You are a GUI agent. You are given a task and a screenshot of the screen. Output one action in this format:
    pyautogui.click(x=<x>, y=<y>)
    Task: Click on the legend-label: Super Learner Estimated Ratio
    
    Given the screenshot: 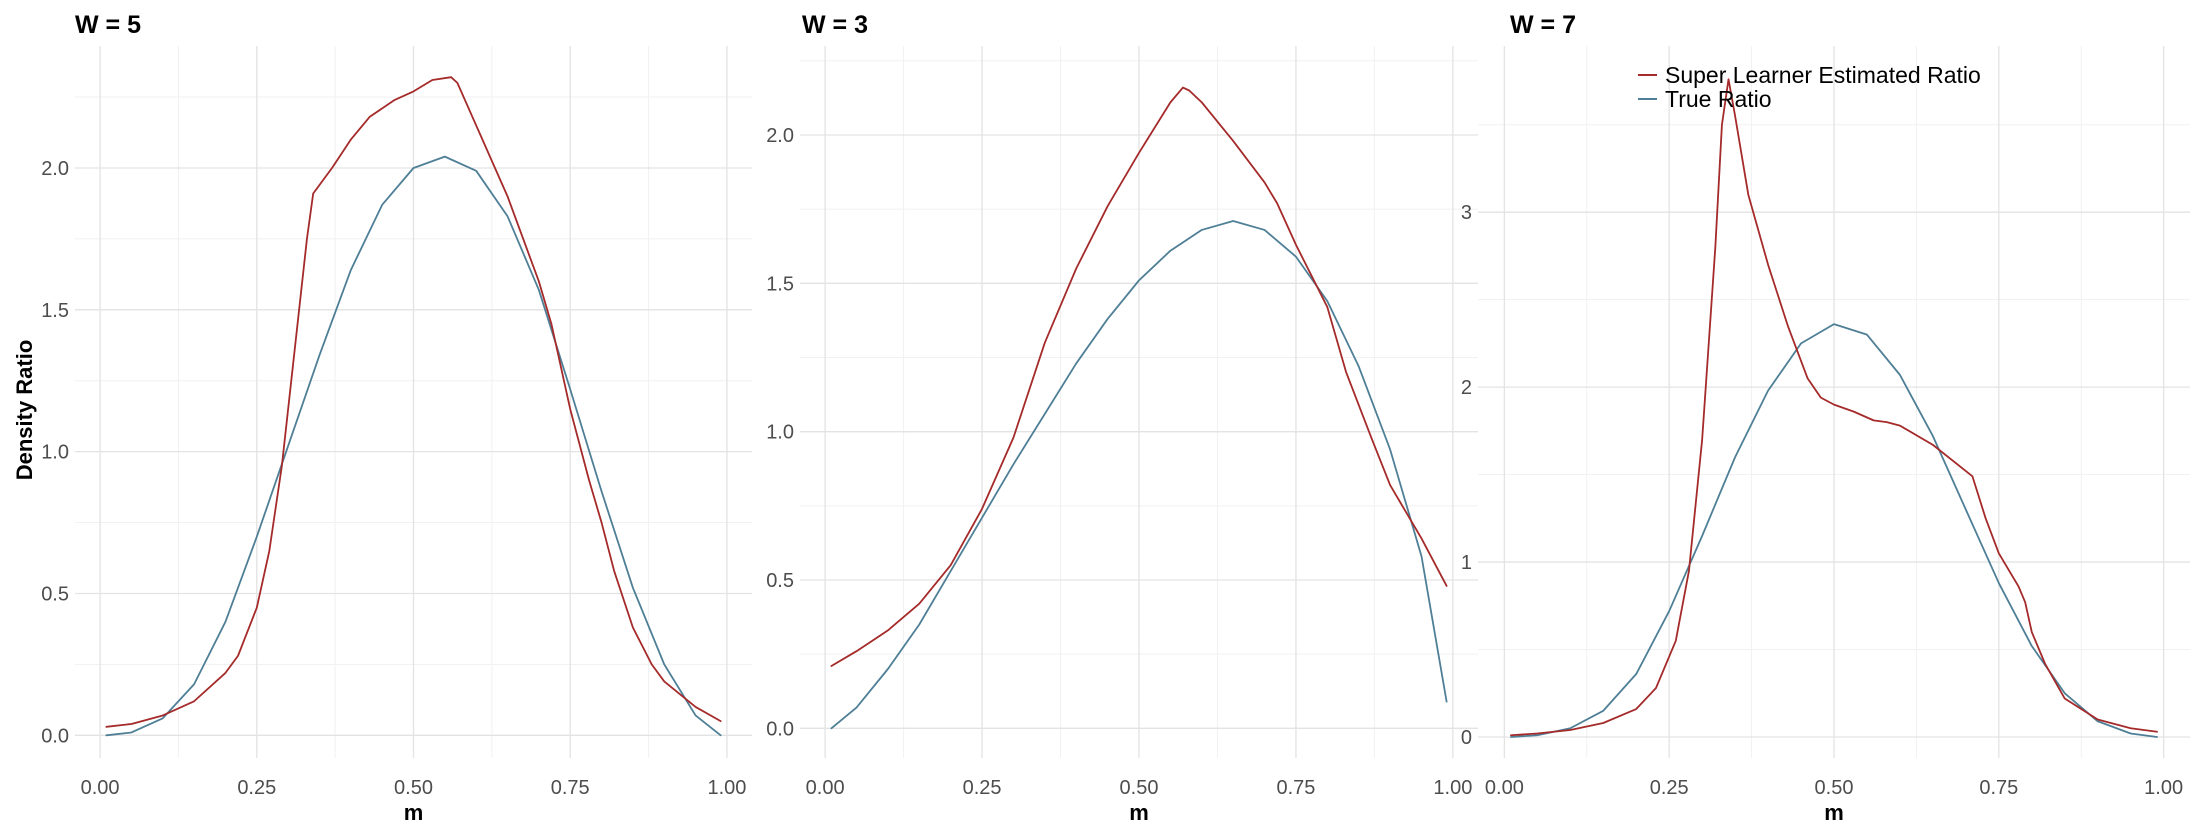 What is the action you would take?
    pyautogui.click(x=1823, y=75)
    